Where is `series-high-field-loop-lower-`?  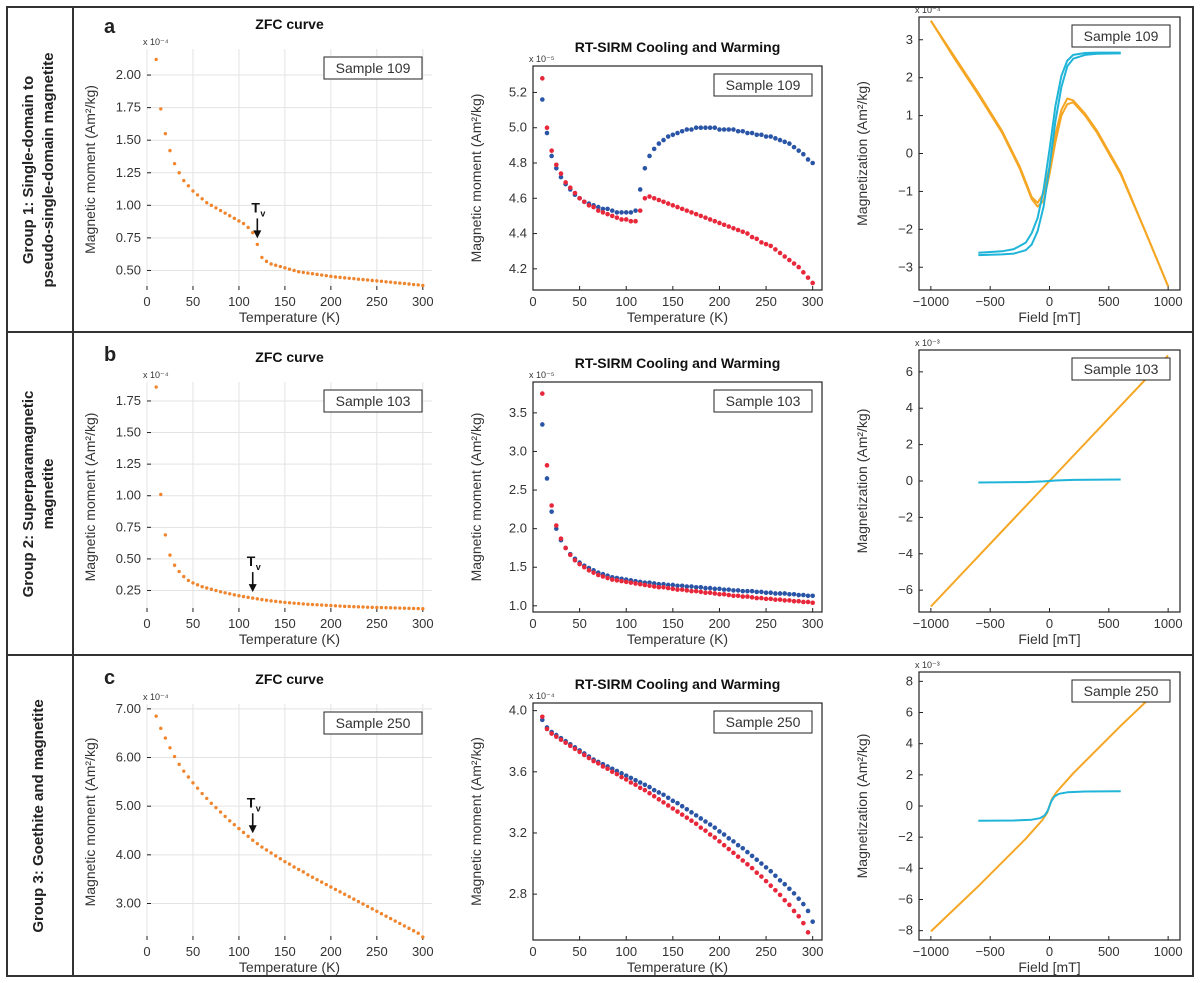
series-high-field-loop-lower- is located at coordinates (1050, 153).